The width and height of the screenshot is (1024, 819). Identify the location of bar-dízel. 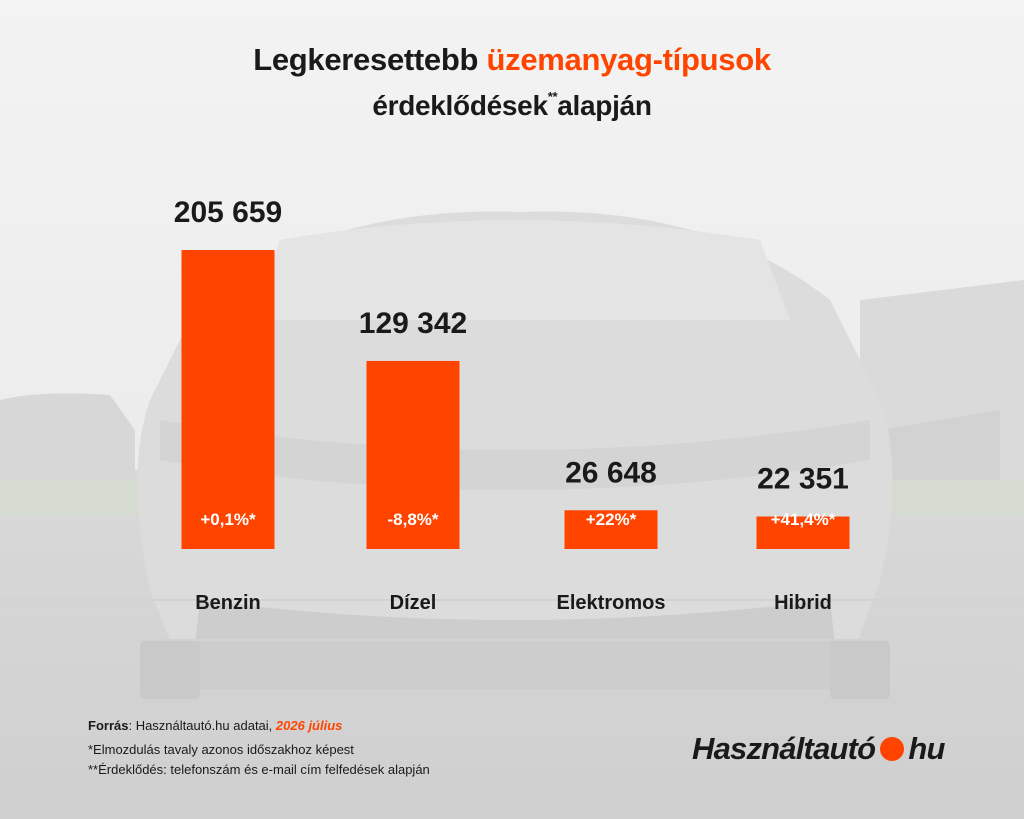
(413, 454).